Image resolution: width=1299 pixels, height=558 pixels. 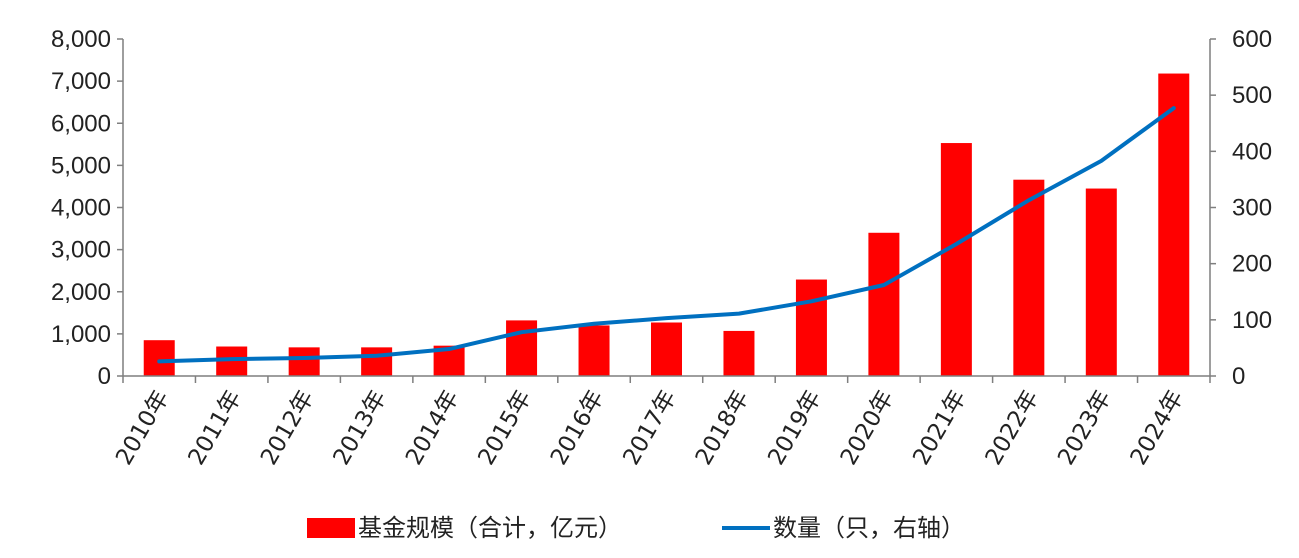 What do you see at coordinates (636, 528) in the screenshot?
I see `legend: 基金规模（合计，亿元） 数量（只，右轴）` at bounding box center [636, 528].